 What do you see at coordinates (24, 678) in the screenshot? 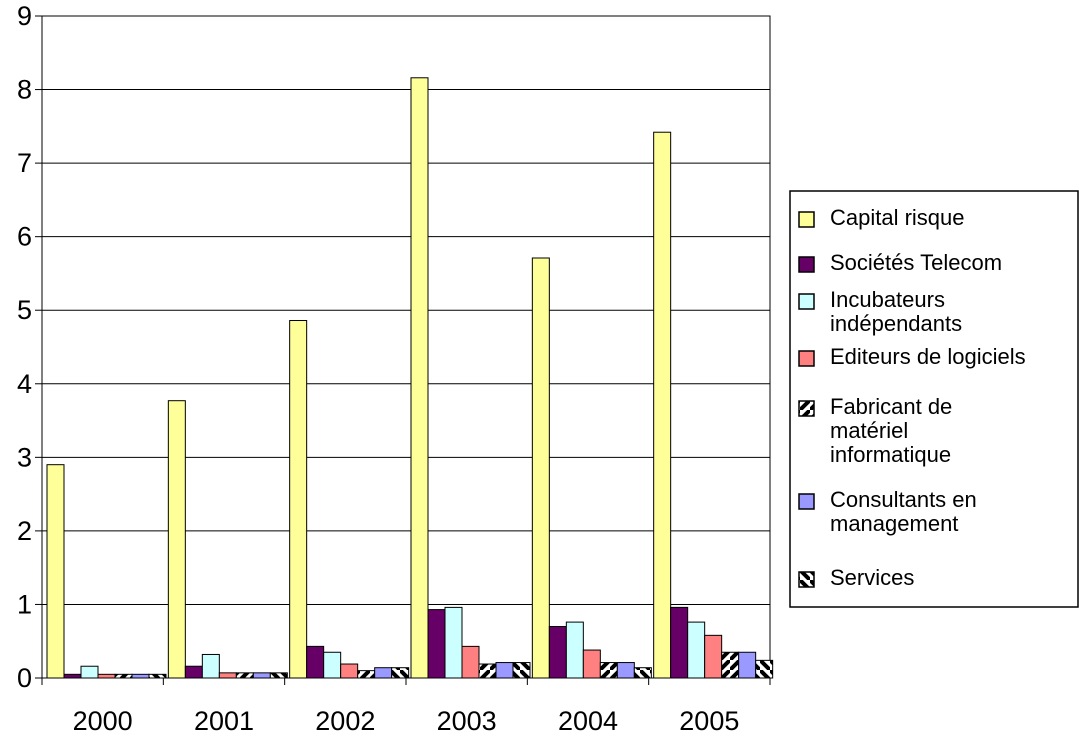
I see `y-tick-label: 0` at bounding box center [24, 678].